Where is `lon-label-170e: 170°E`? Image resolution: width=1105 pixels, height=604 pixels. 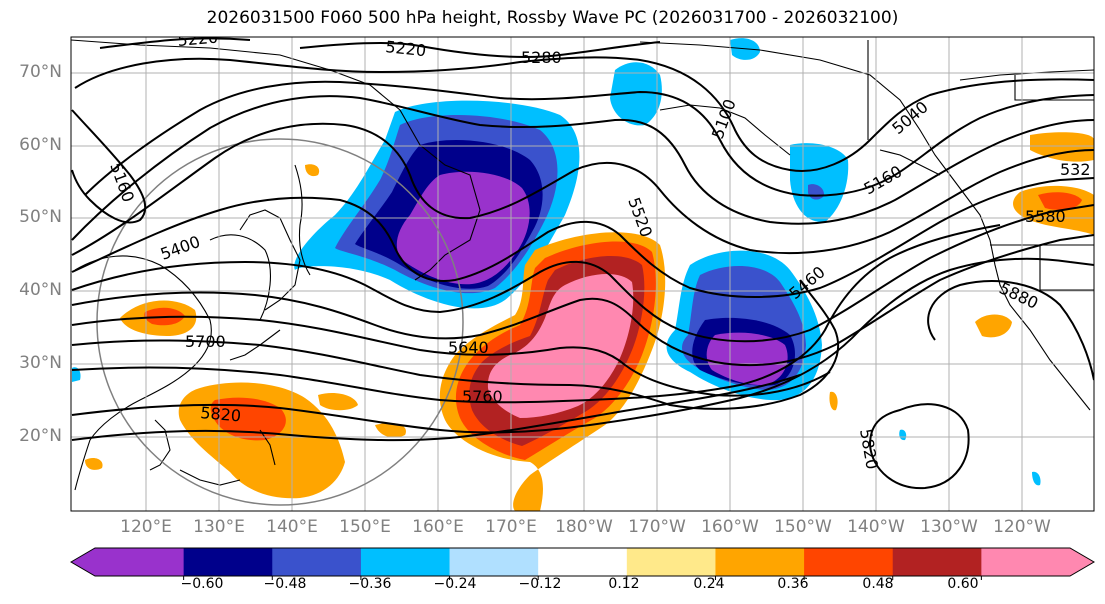 lon-label-170e: 170°E is located at coordinates (511, 527).